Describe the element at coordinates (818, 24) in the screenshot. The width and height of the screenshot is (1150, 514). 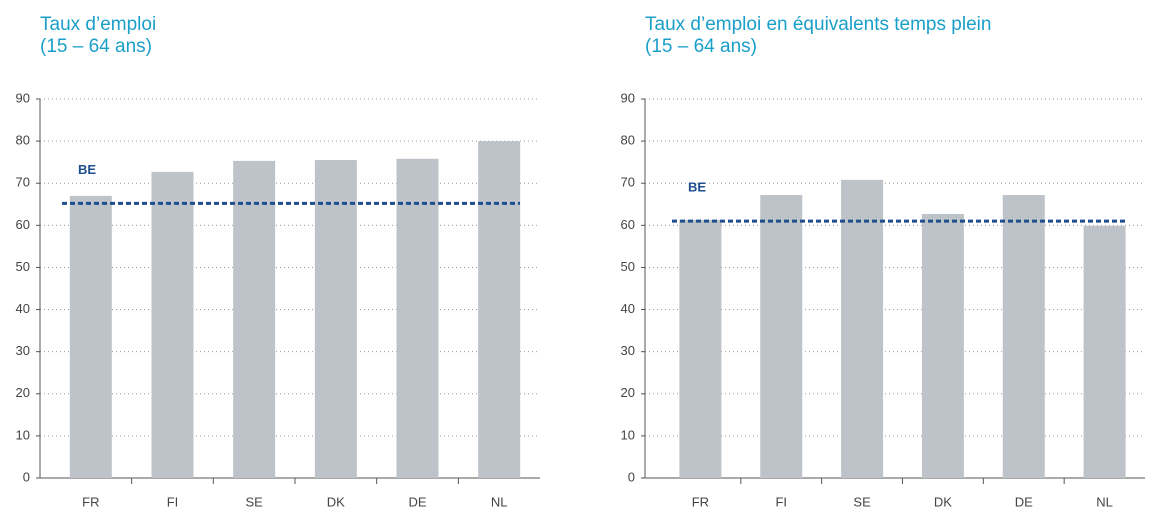
I see `chart-title: Taux d’emploi en équivalents temps plein` at that location.